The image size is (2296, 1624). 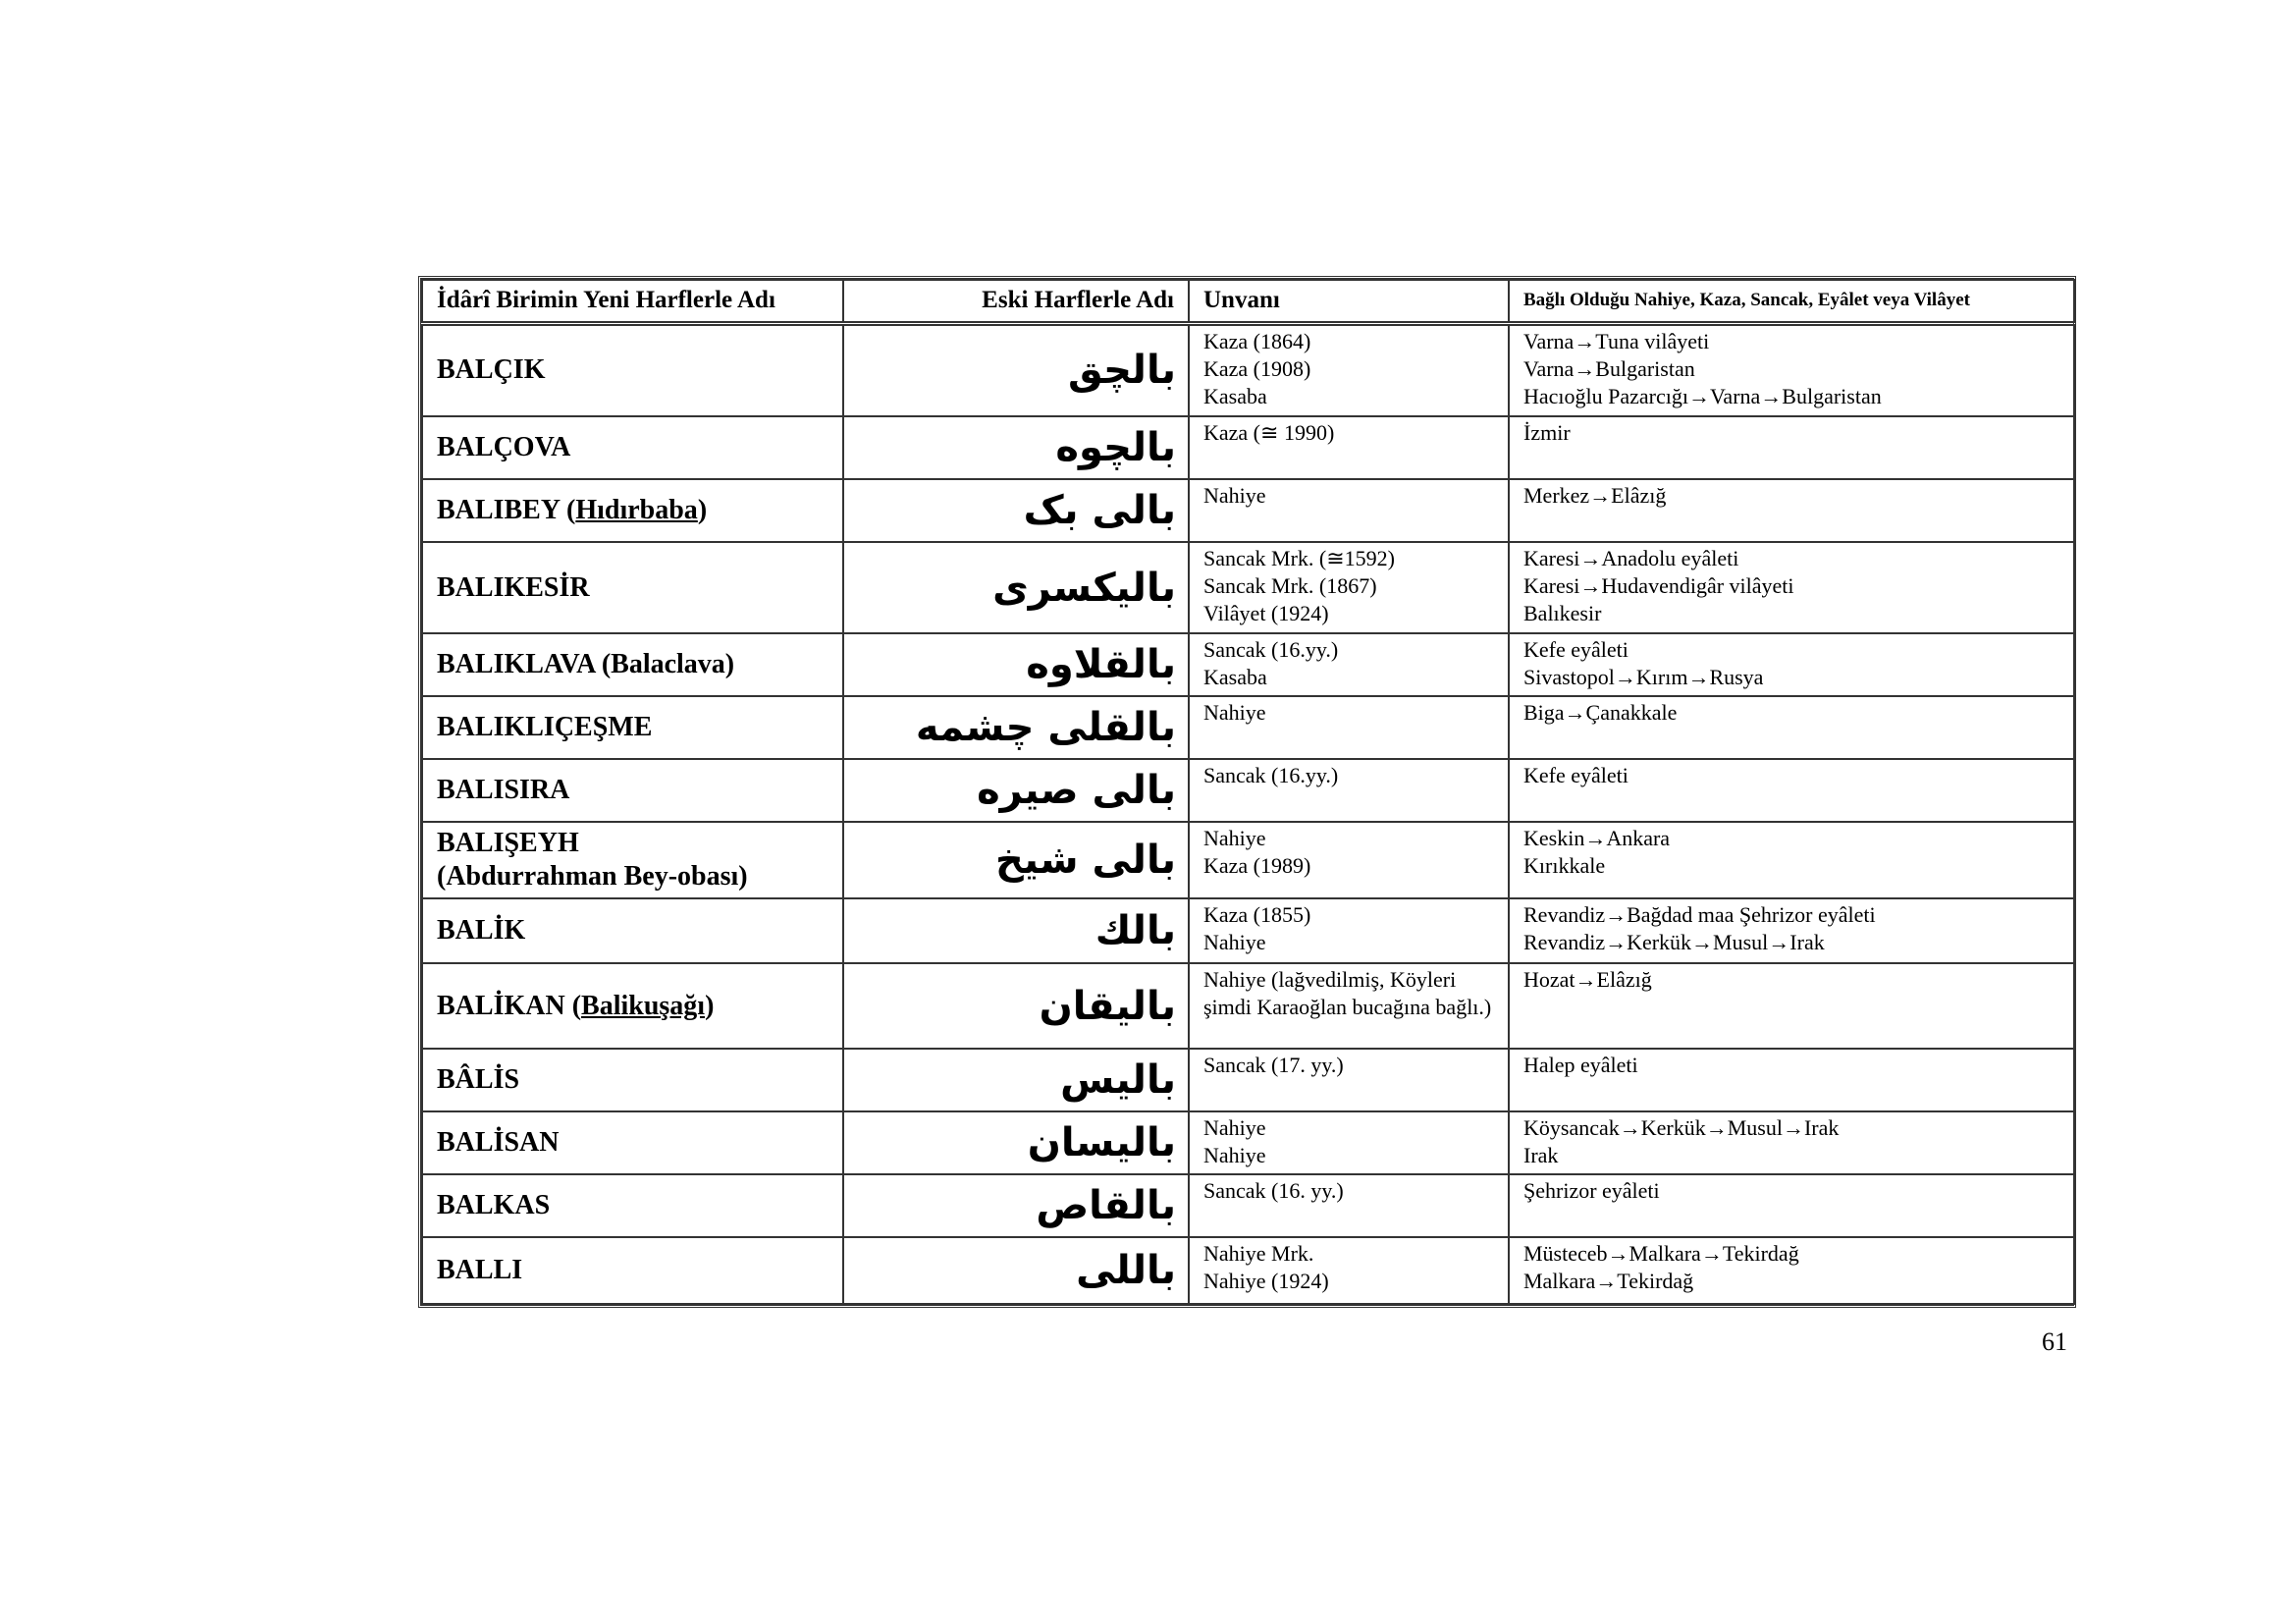 What do you see at coordinates (478, 1079) in the screenshot?
I see `place-name: BÂLİS` at bounding box center [478, 1079].